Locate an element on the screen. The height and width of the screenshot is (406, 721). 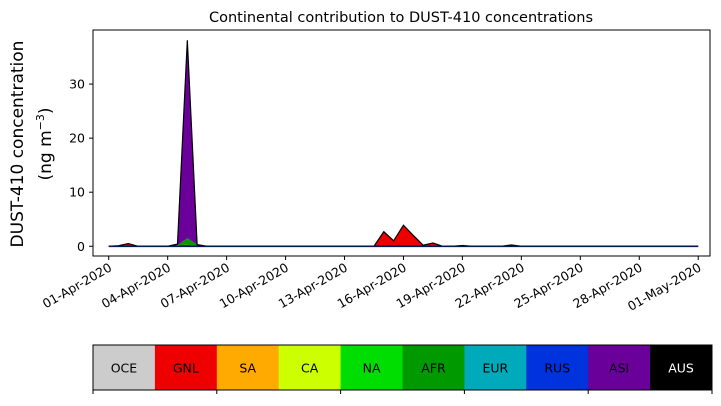
legend-label-afr: AFR is located at coordinates (433, 368).